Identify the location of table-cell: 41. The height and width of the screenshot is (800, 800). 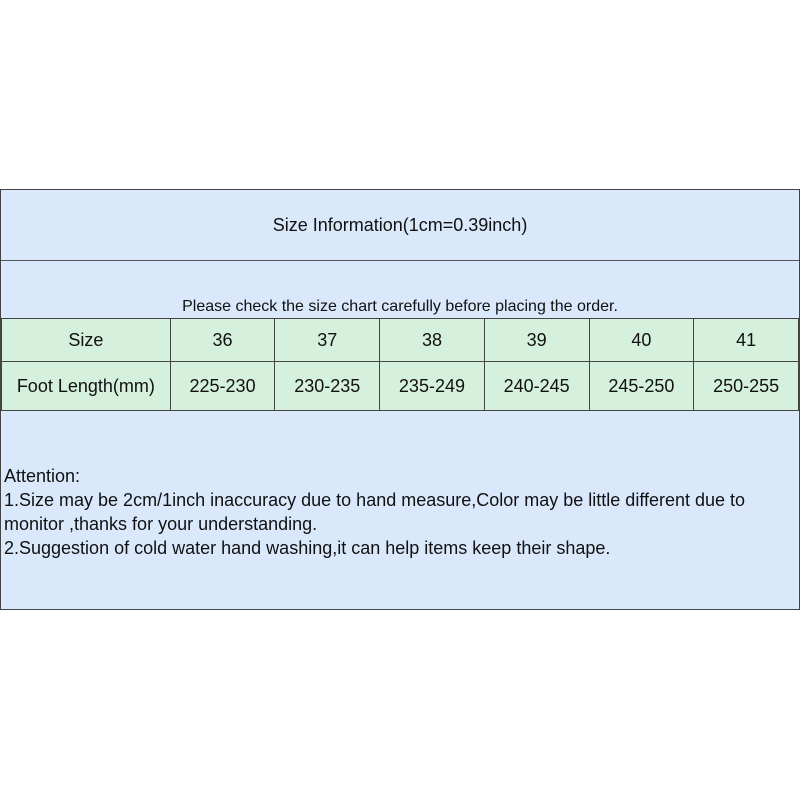
(746, 340).